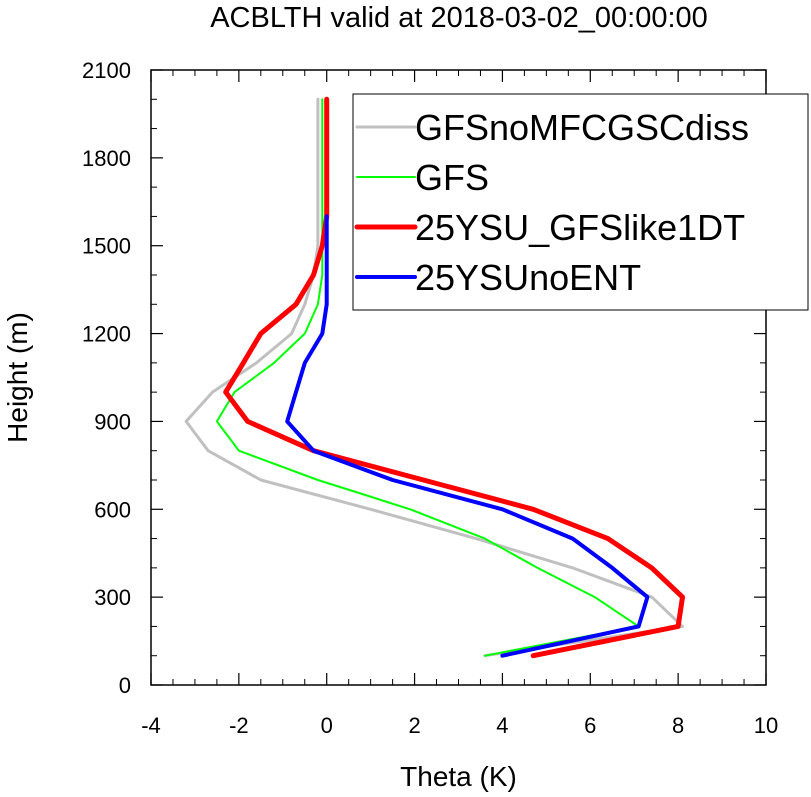  Describe the element at coordinates (452, 177) in the screenshot. I see `legend-label-2: GFS` at that location.